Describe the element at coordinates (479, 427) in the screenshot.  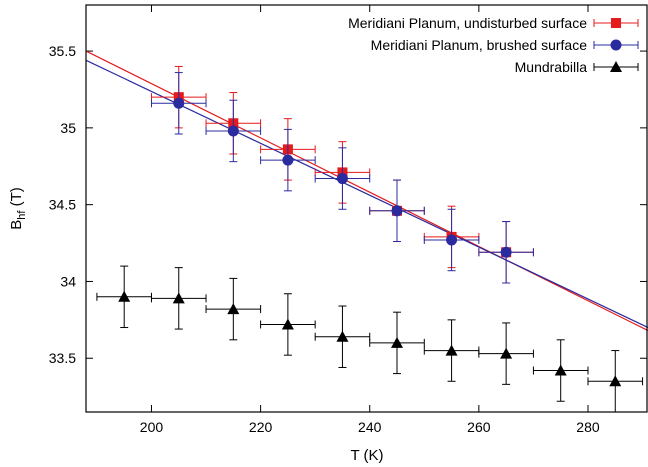
I see `x-tick-label: 260` at that location.